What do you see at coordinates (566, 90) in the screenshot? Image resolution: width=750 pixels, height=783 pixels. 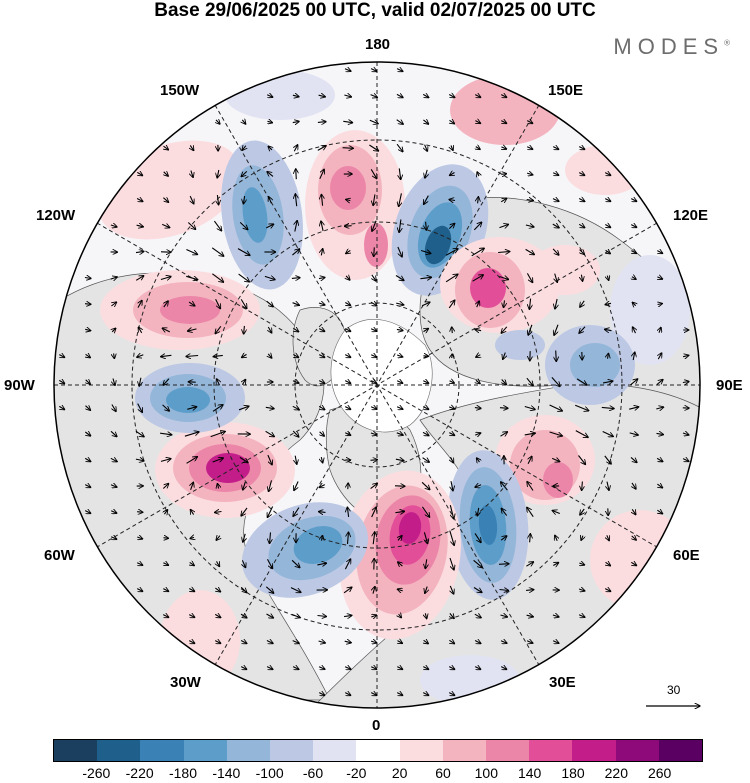 I see `lon-label-150e: 150E` at bounding box center [566, 90].